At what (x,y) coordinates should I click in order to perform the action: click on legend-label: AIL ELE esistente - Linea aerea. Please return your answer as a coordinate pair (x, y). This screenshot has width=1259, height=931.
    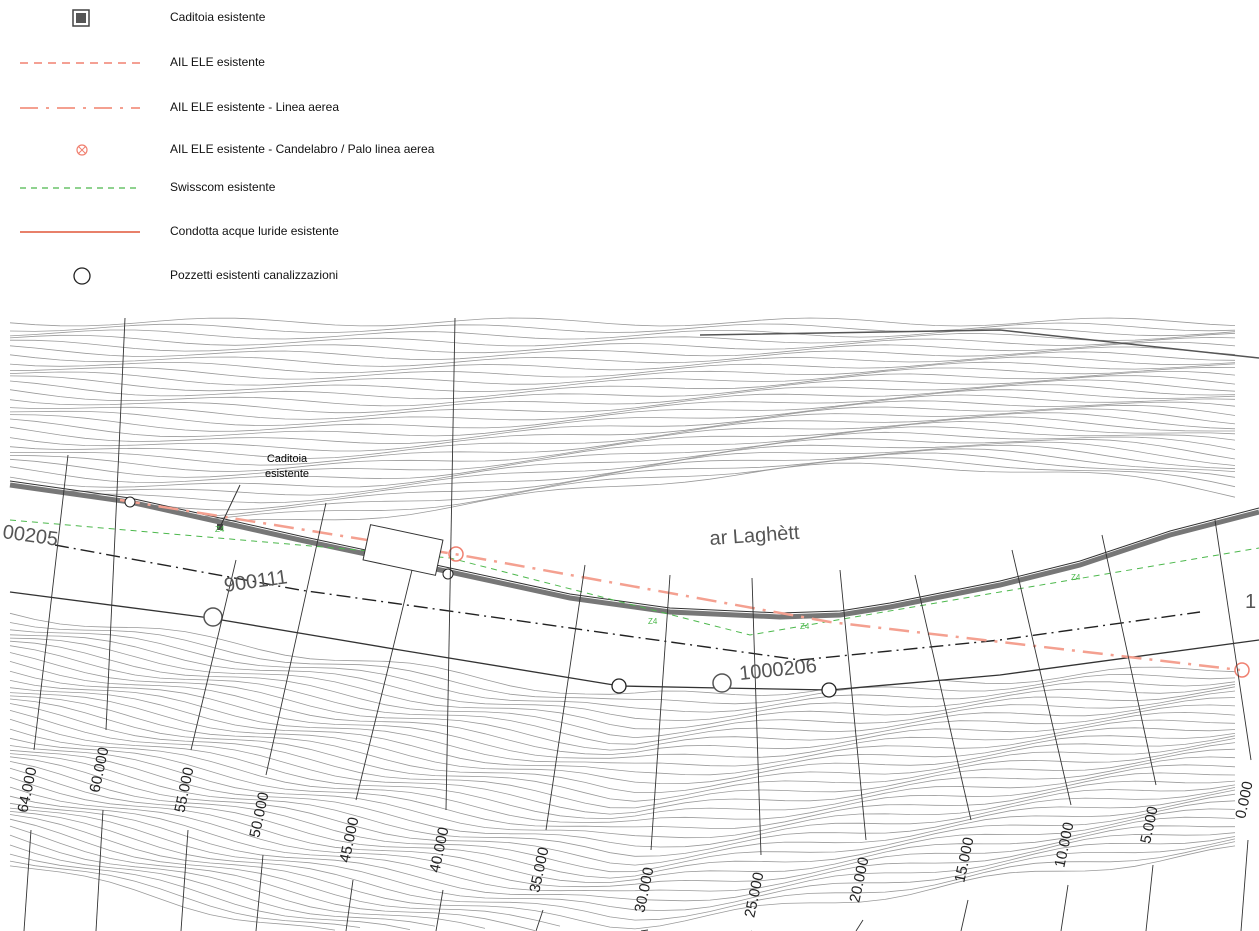
    Looking at the image, I should click on (254, 107).